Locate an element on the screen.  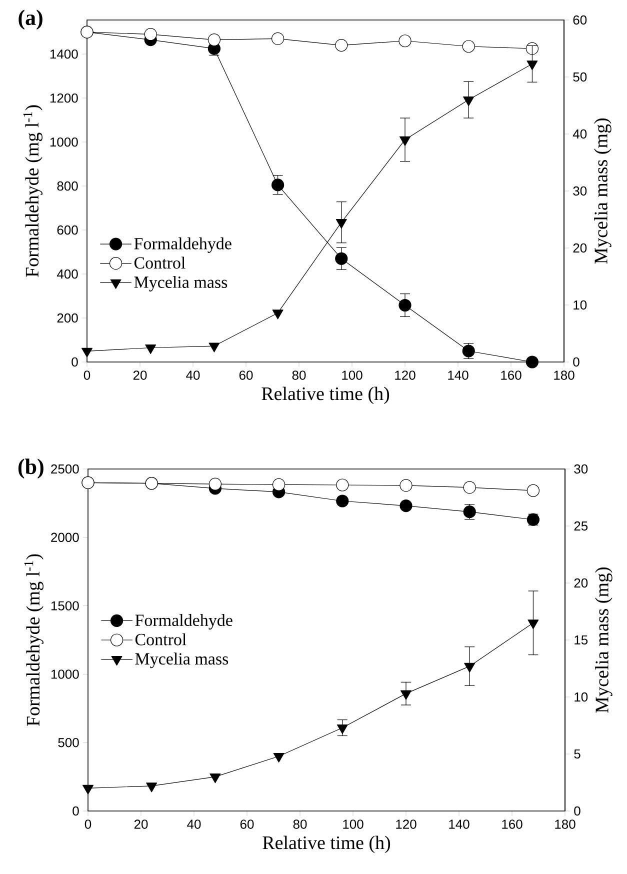
y-tick-label: 200 is located at coordinates (67, 318).